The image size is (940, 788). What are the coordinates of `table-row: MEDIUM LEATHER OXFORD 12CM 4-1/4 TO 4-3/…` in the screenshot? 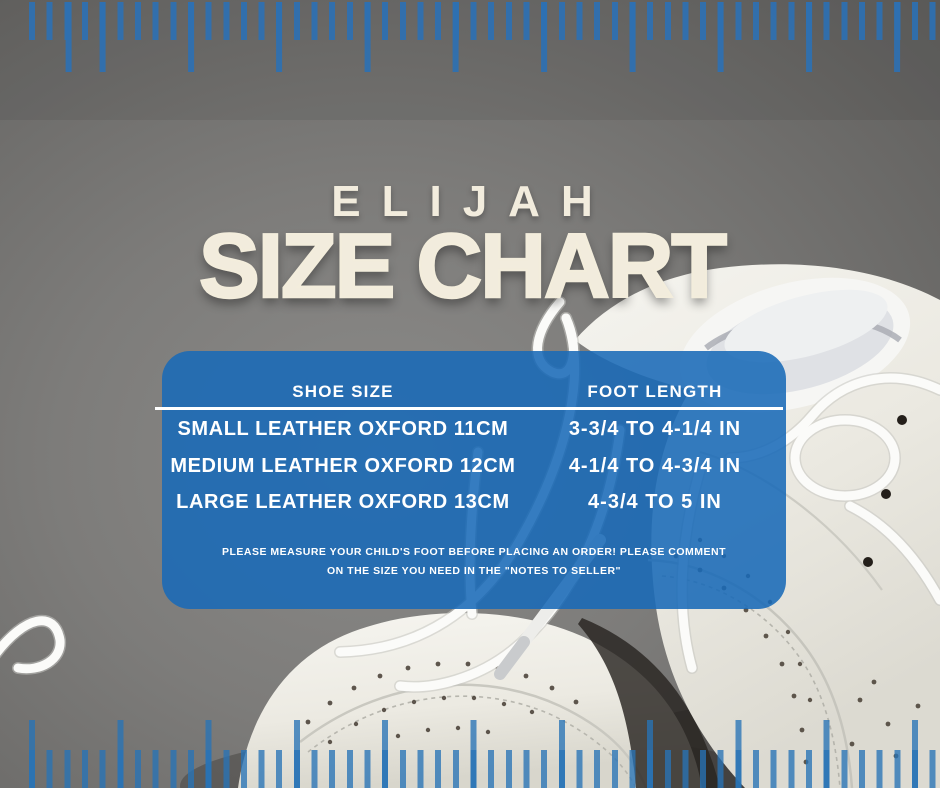 It's located at (474, 466).